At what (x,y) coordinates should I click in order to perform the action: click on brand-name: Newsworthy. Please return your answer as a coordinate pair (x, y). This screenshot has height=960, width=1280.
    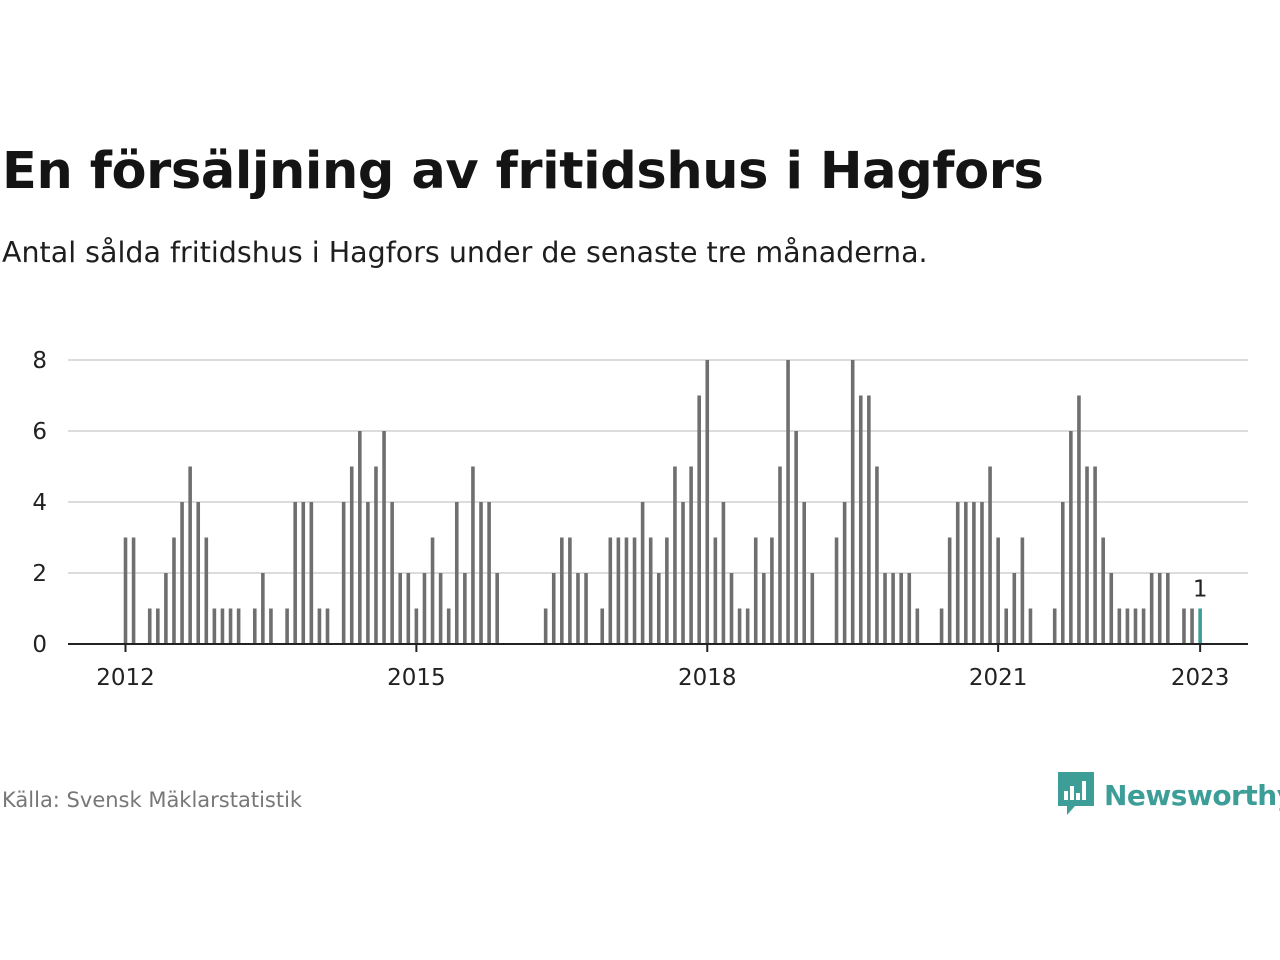
    Looking at the image, I should click on (1192, 795).